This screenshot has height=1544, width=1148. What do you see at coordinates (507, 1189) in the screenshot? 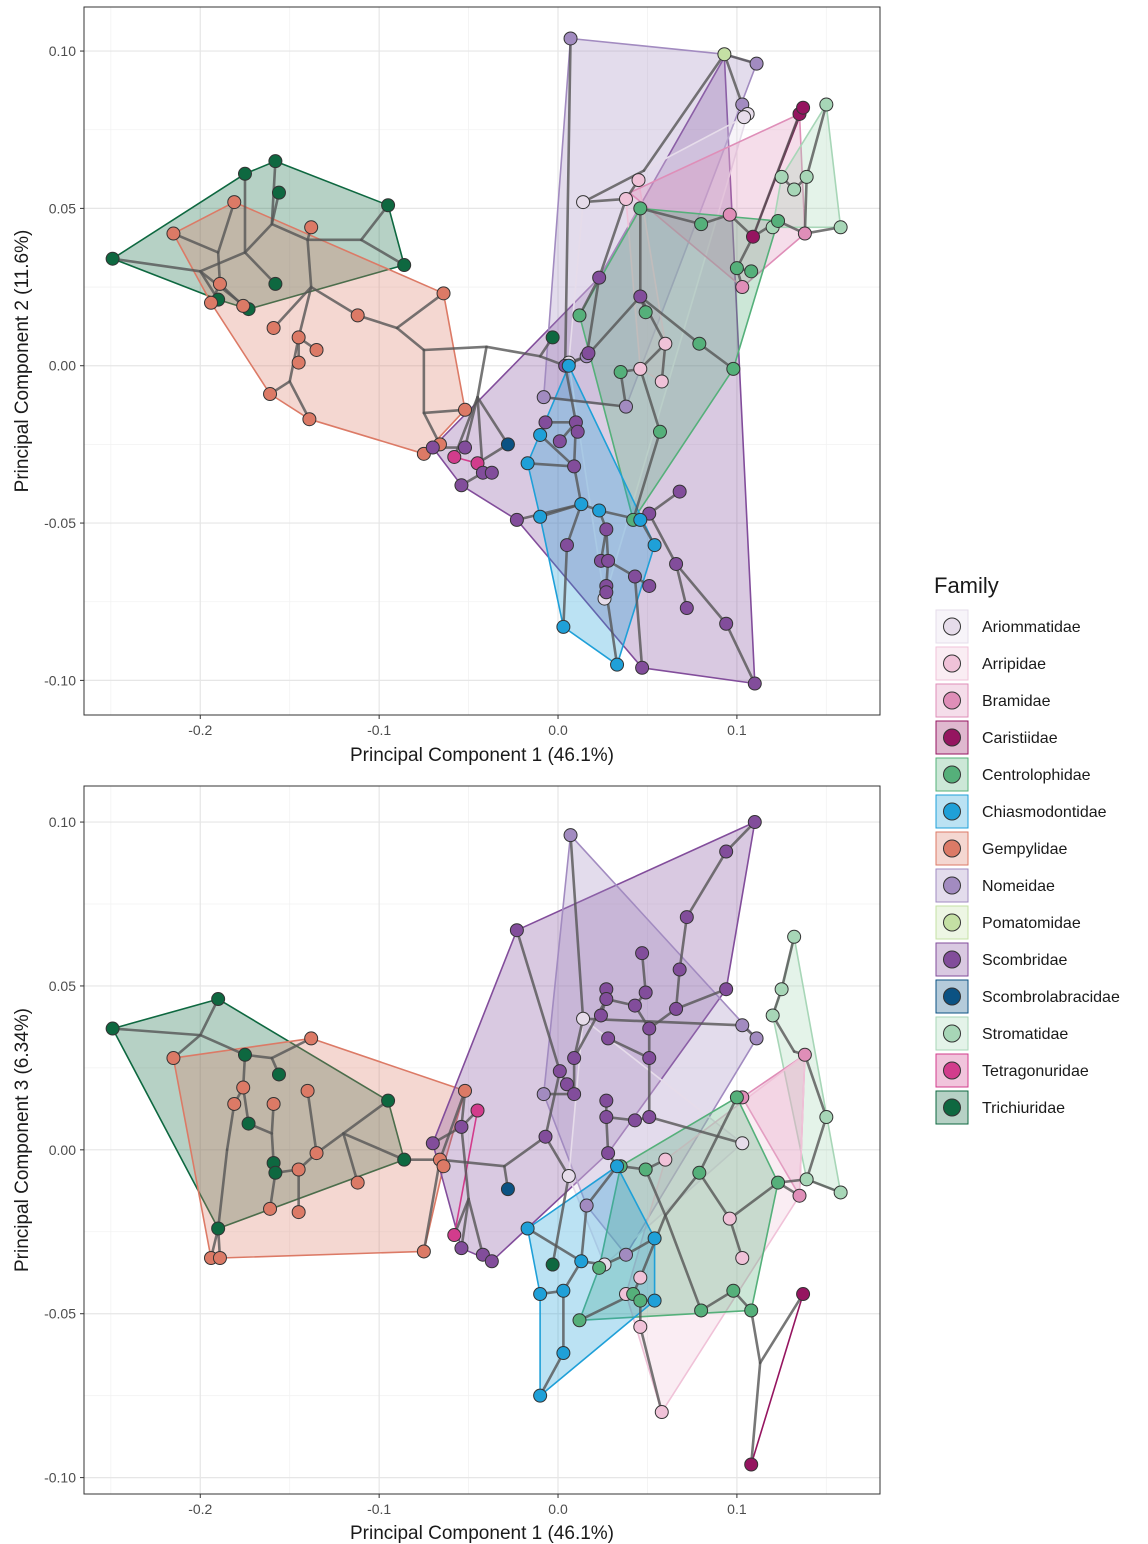
I see `point-scombrolabracidae` at bounding box center [507, 1189].